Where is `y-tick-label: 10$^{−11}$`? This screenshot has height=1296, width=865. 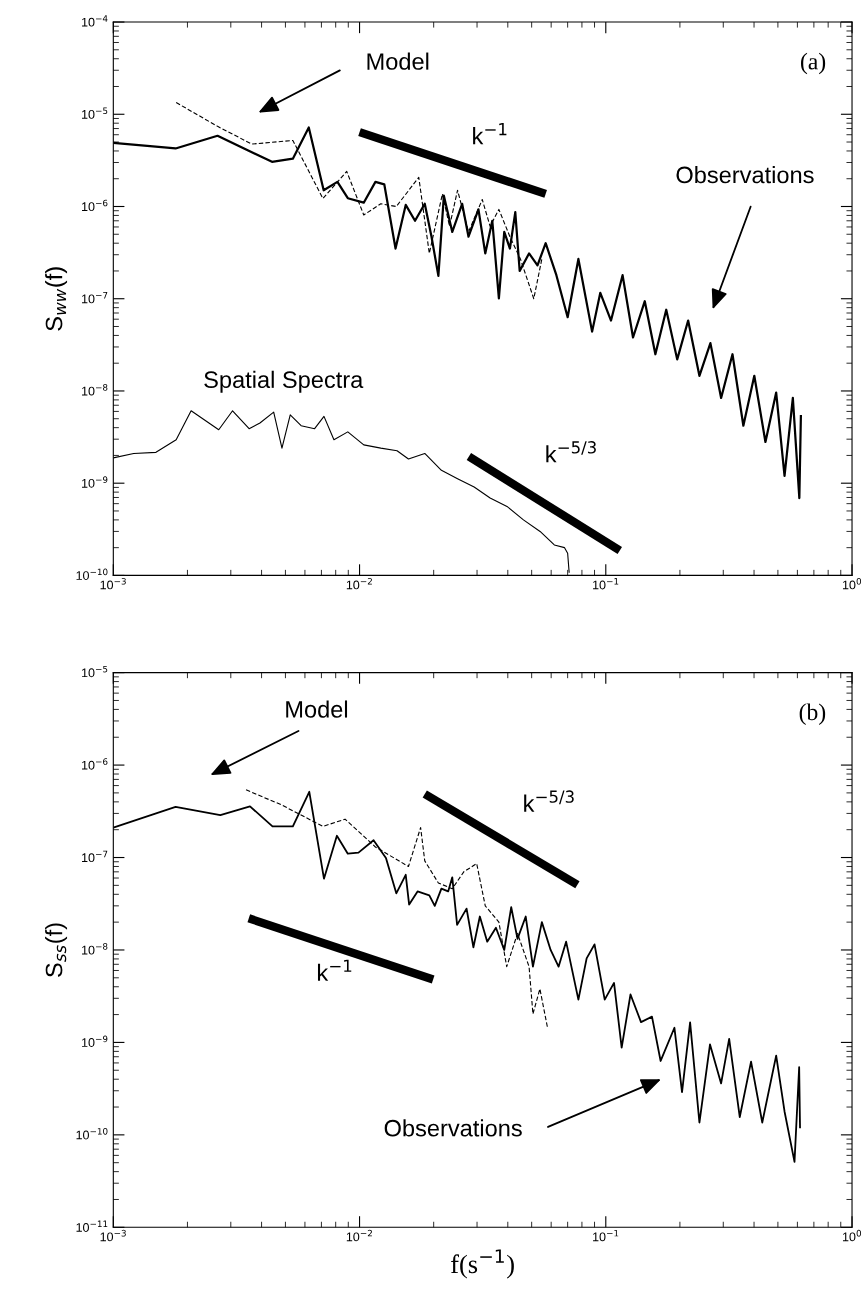
y-tick-label: 10$^{−11}$ is located at coordinates (92, 1226).